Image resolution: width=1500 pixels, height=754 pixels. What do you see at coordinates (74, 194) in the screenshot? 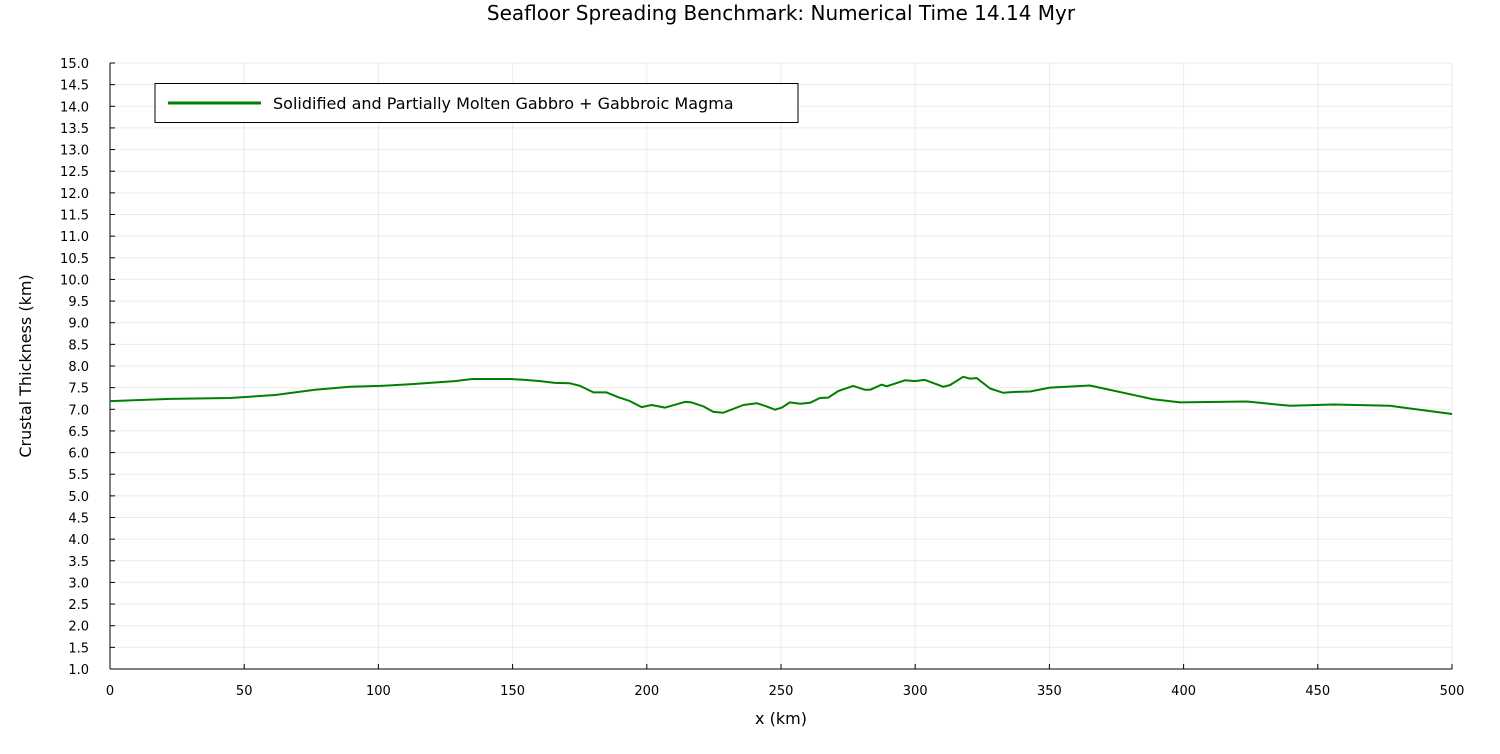
I see `y-tick-label: 12.0` at bounding box center [74, 194].